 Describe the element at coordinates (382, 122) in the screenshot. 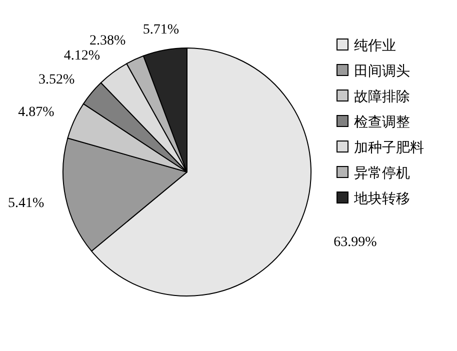

I see `legend-label: 检查调整` at that location.